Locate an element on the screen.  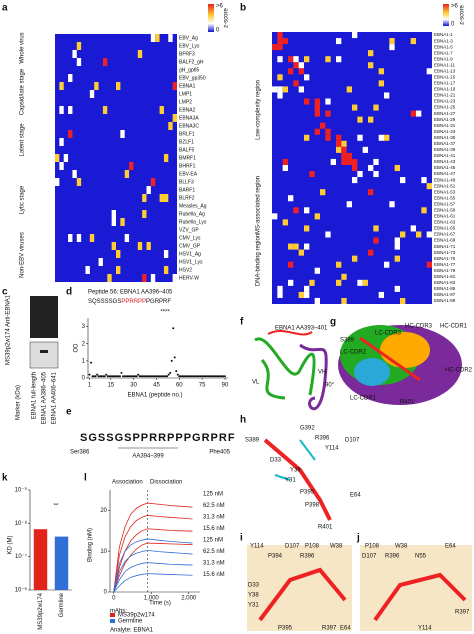
logo-start: Ser386 is located at coordinates (80, 453).